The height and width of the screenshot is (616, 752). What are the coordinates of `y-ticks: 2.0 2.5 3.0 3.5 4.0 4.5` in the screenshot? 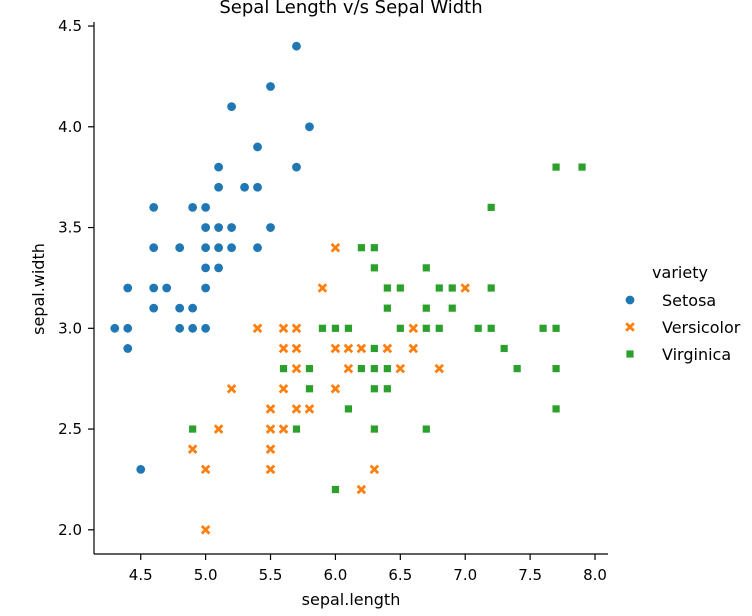 It's located at (76, 278).